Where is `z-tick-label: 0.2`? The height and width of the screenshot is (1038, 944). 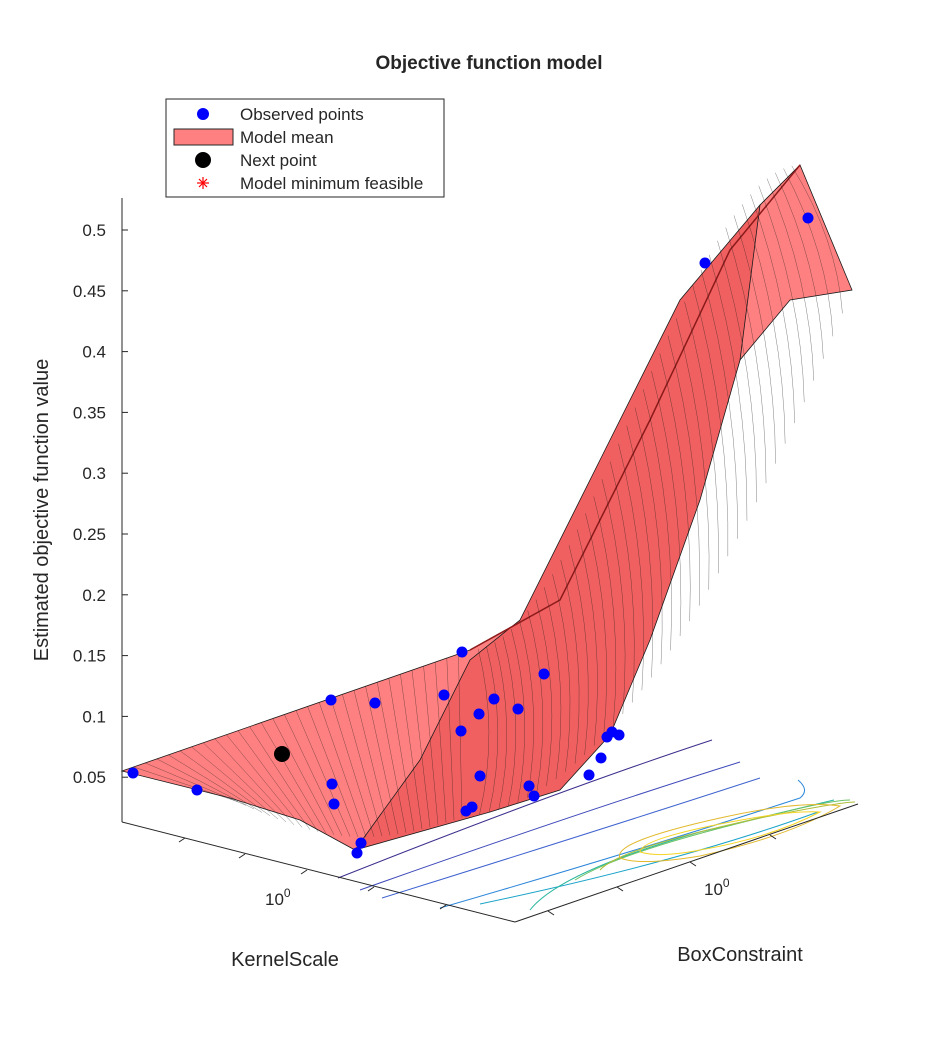 z-tick-label: 0.2 is located at coordinates (94, 595).